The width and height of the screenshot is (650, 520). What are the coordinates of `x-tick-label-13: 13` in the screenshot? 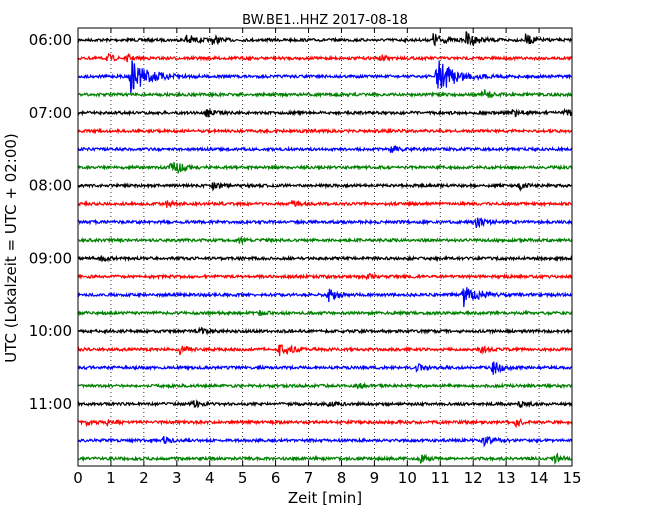 It's located at (506, 478).